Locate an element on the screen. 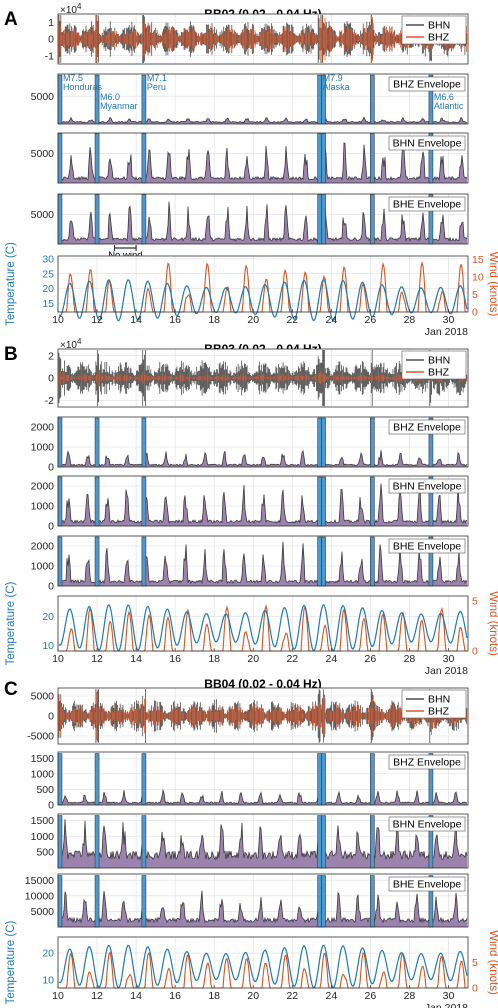 The image size is (498, 1008). envelope-label-text: BHE Envelope is located at coordinates (427, 205).